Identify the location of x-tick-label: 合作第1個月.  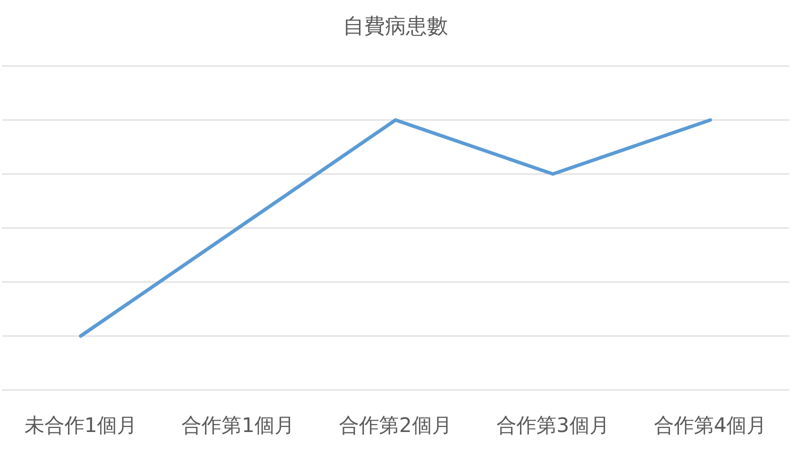
(238, 425).